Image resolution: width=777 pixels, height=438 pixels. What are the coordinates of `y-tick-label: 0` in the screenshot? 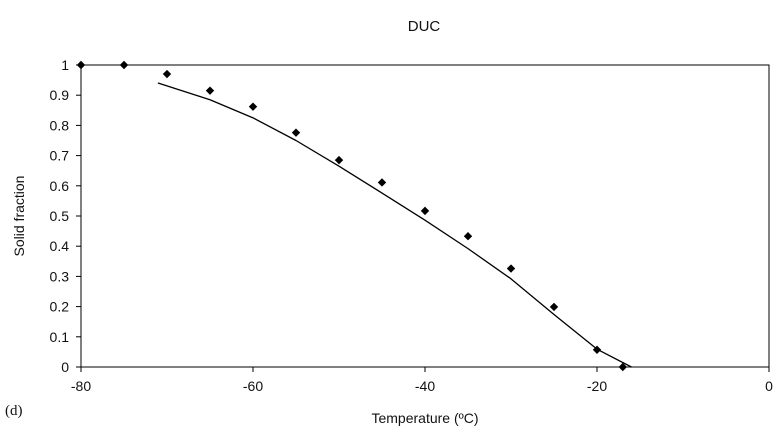 It's located at (65, 367).